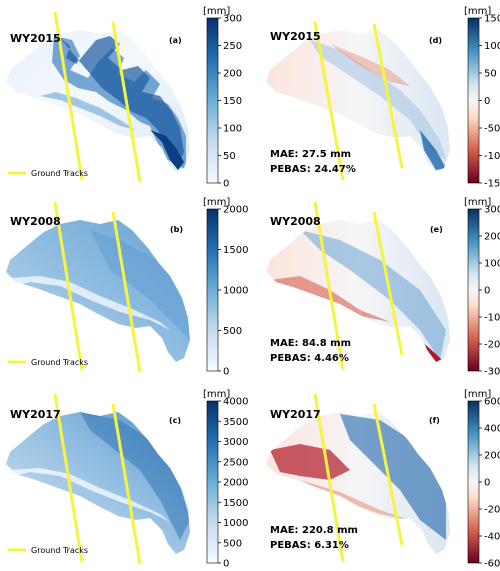 This screenshot has height=571, width=500. What do you see at coordinates (59, 550) in the screenshot?
I see `legend-label-c: Ground Tracks` at bounding box center [59, 550].